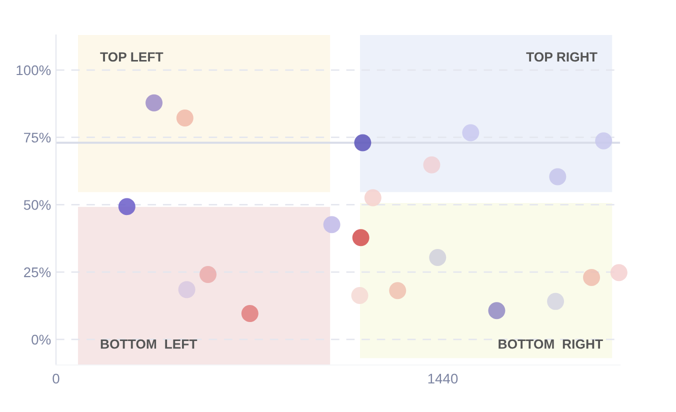 Image resolution: width=676 pixels, height=412 pixels. Describe the element at coordinates (33, 70) in the screenshot. I see `y-tick-label: 100%` at that location.